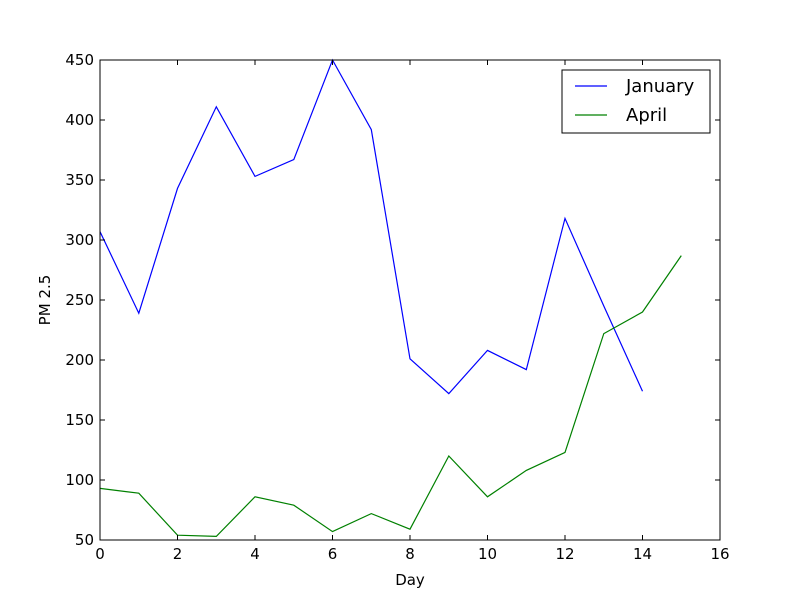 This screenshot has width=800, height=600. What do you see at coordinates (660, 86) in the screenshot?
I see `legend-label-january: January` at bounding box center [660, 86].